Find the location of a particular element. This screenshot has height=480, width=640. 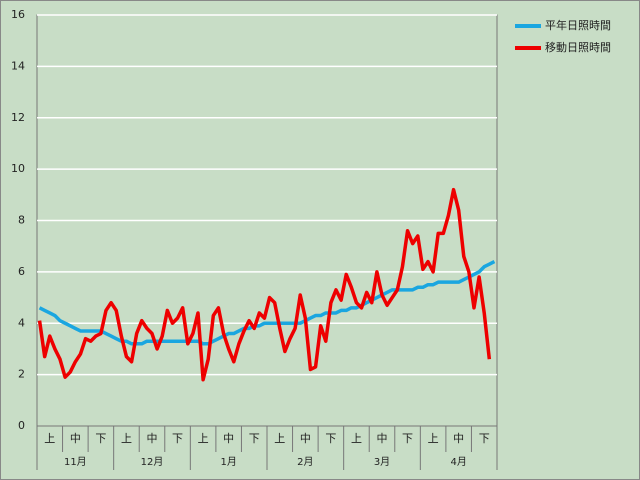

month-label: 11月 is located at coordinates (75, 462).